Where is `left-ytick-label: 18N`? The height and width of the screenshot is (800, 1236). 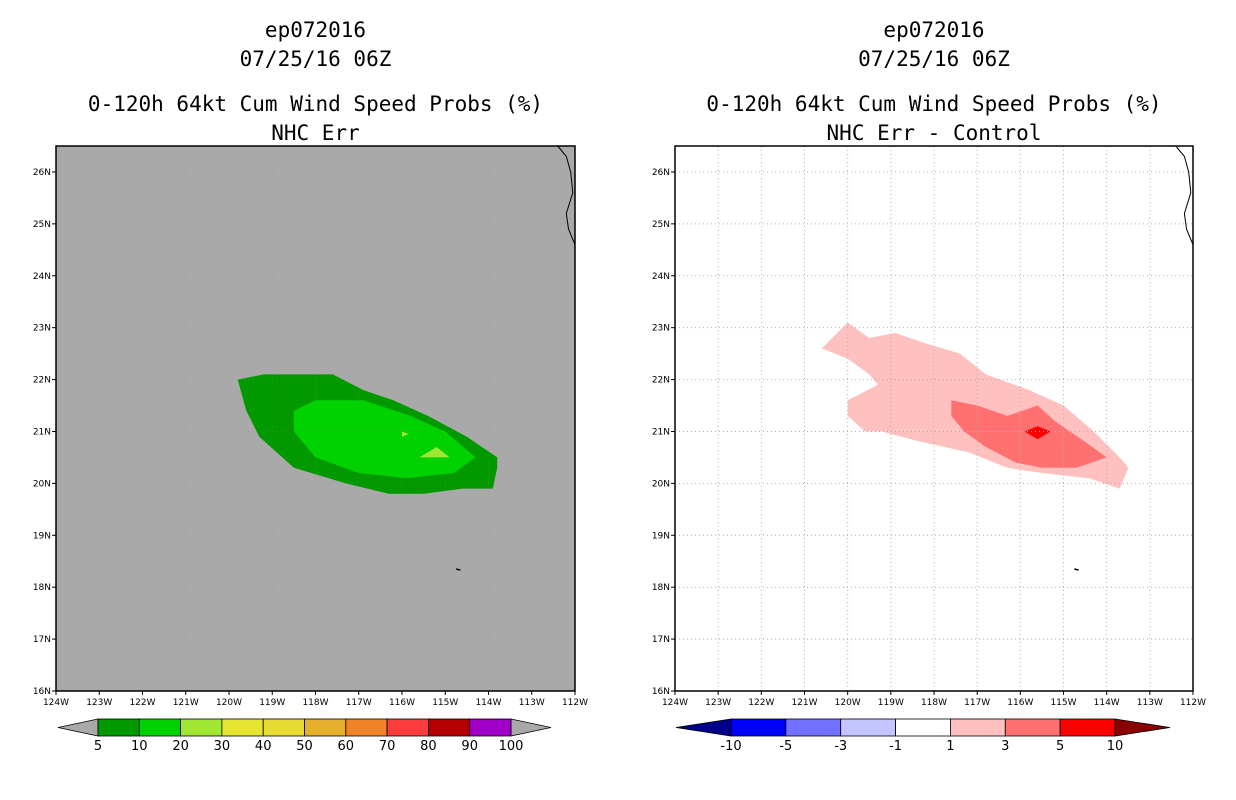 left-ytick-label: 18N is located at coordinates (42, 588).